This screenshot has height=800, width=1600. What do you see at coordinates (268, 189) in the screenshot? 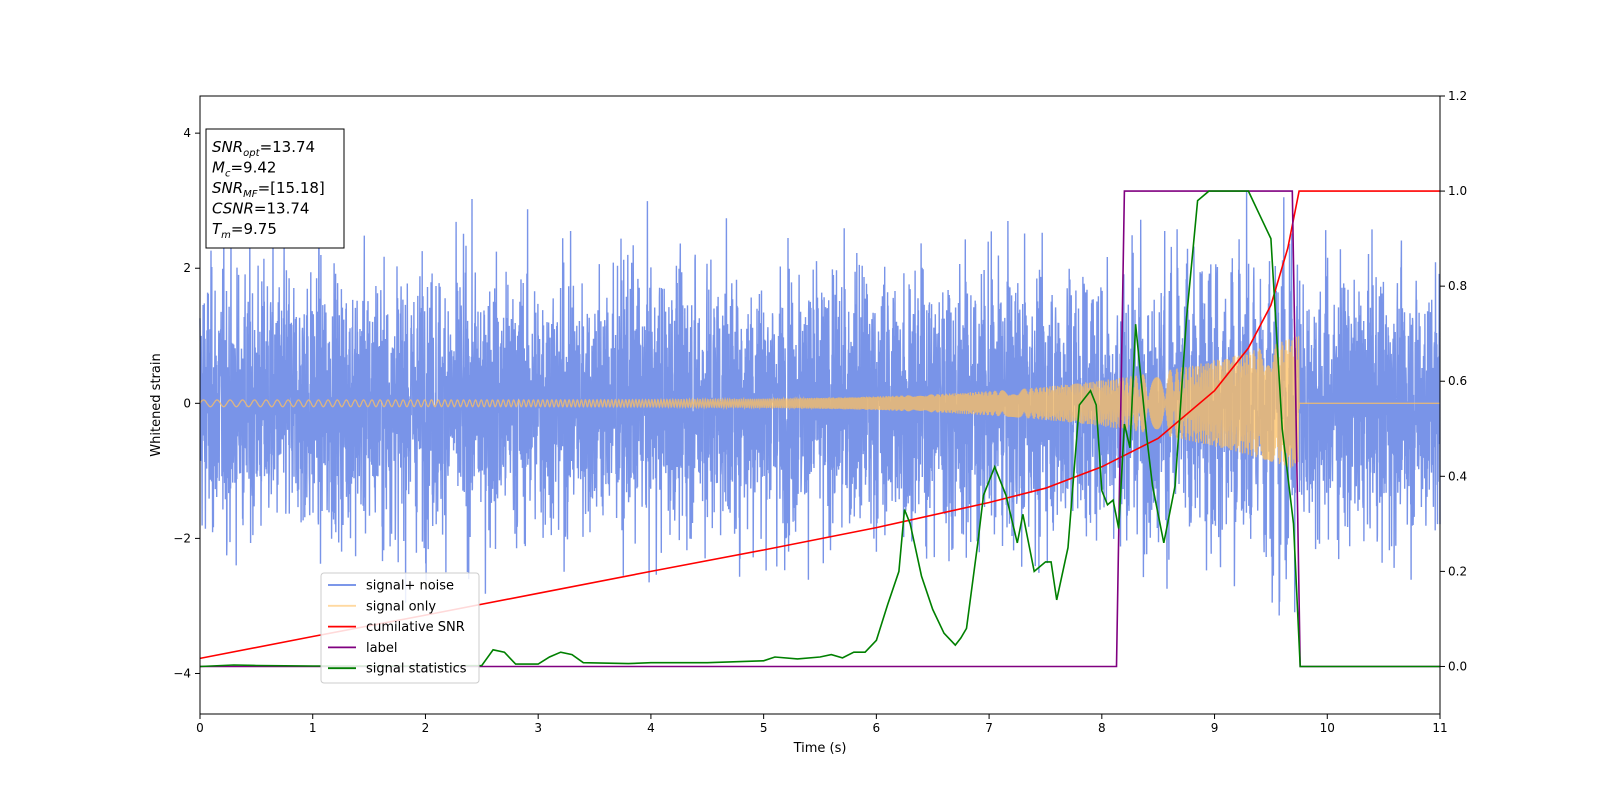
I see `annotation-line: SNRMF=[15.18]` at bounding box center [268, 189].